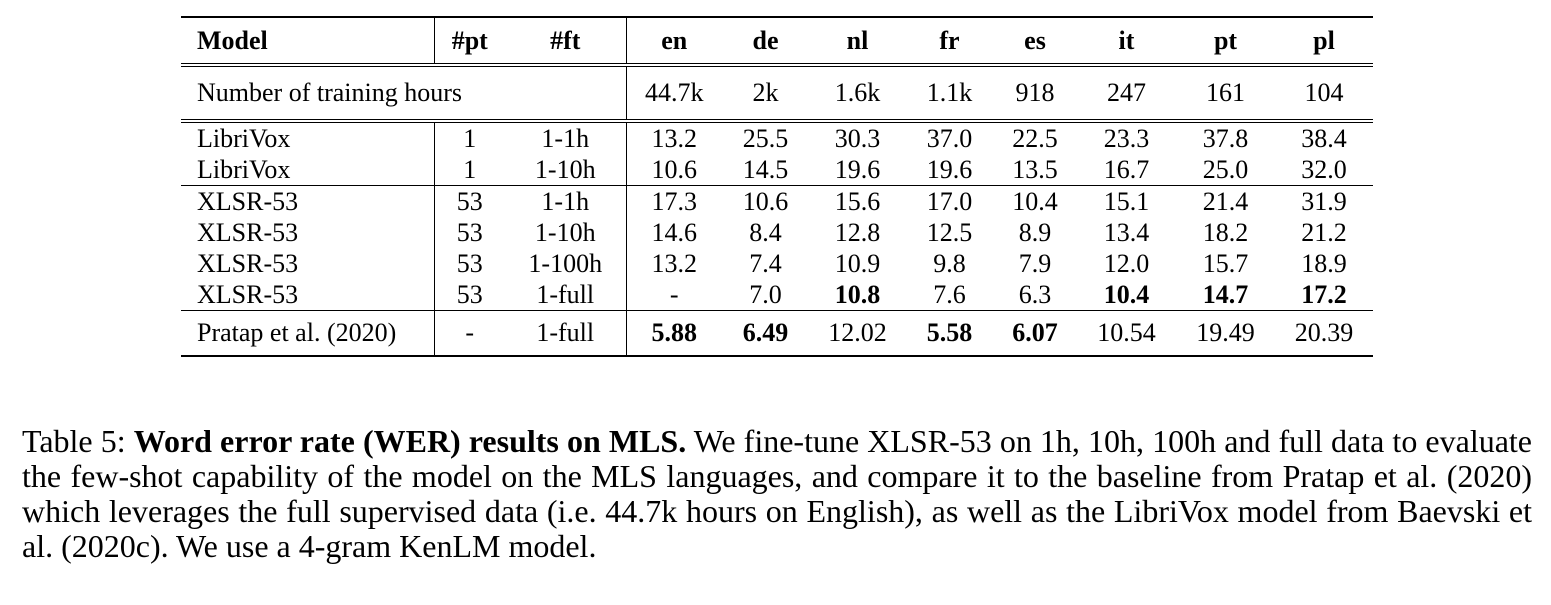  Describe the element at coordinates (765, 333) in the screenshot. I see `wer-cell: 6.49` at that location.